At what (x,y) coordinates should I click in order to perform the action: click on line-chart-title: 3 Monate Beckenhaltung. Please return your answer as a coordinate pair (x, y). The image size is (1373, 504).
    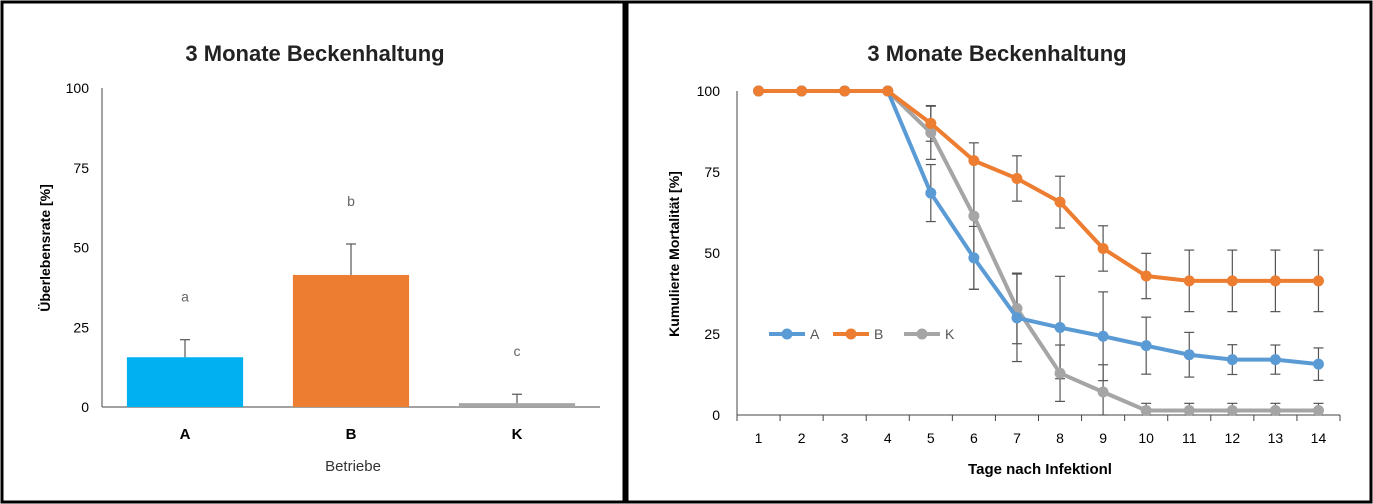
    Looking at the image, I should click on (996, 53).